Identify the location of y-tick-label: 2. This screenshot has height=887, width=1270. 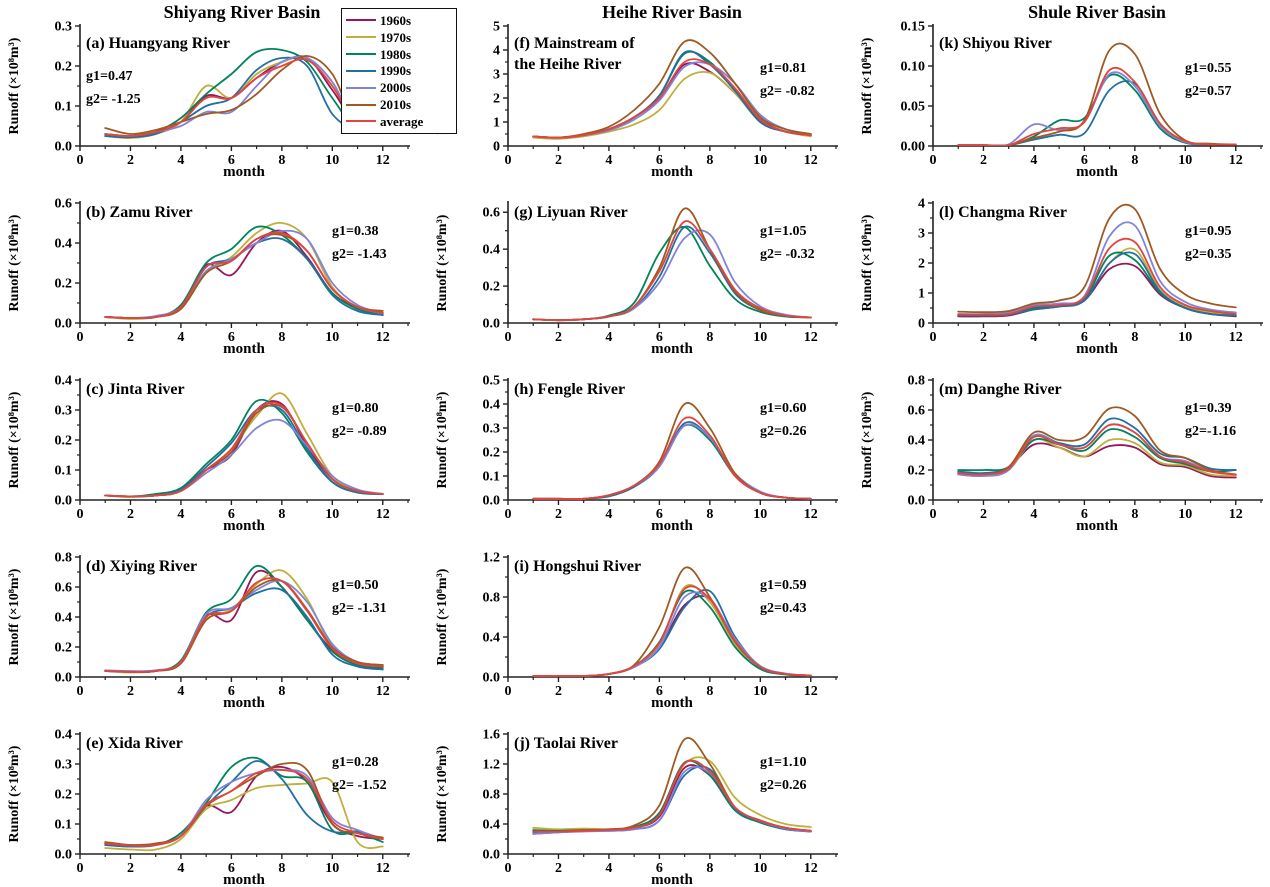
(921, 264).